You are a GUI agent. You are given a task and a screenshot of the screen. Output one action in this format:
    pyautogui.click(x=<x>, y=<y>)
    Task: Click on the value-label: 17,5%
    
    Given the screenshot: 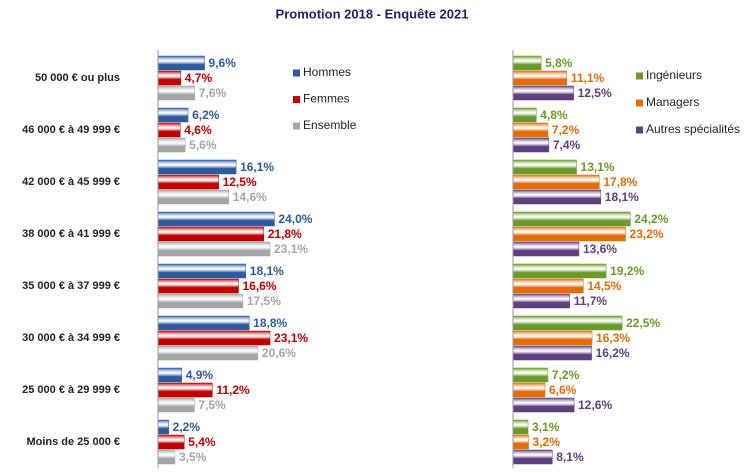 What is the action you would take?
    pyautogui.click(x=264, y=301)
    